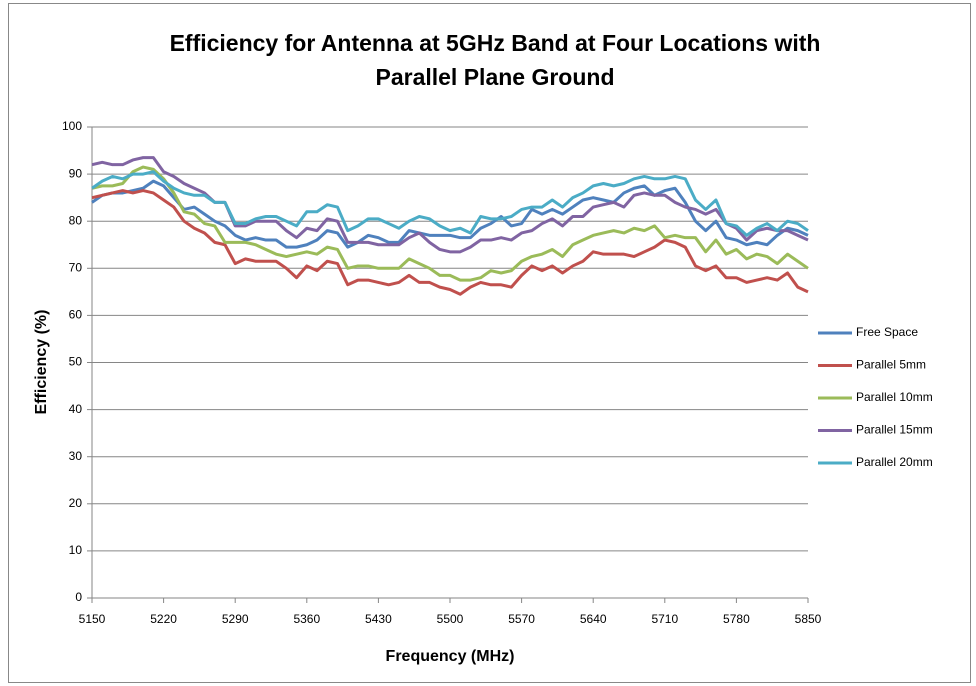  I want to click on y-tick-label: 100, so click(72, 126).